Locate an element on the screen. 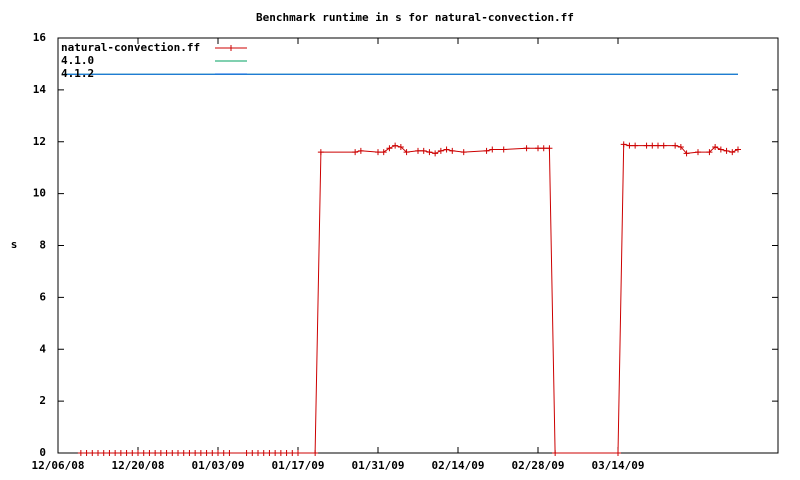 The height and width of the screenshot is (480, 800). y-tick-label: 14 is located at coordinates (40, 89).